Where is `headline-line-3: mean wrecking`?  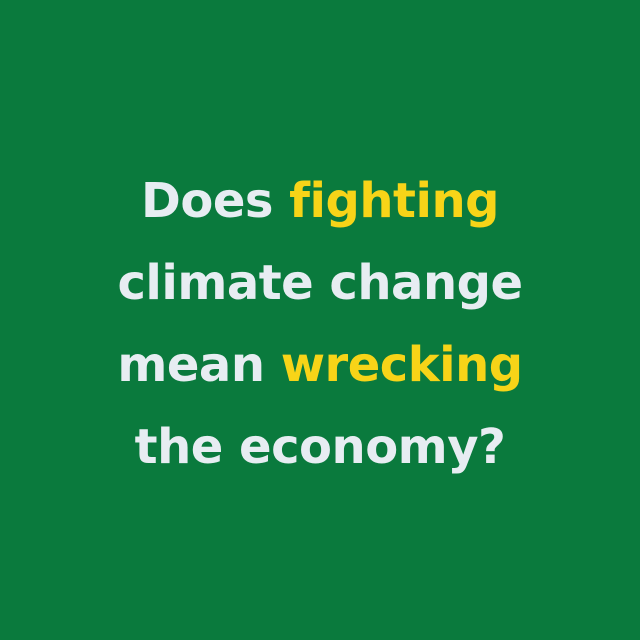 headline-line-3: mean wrecking is located at coordinates (320, 365).